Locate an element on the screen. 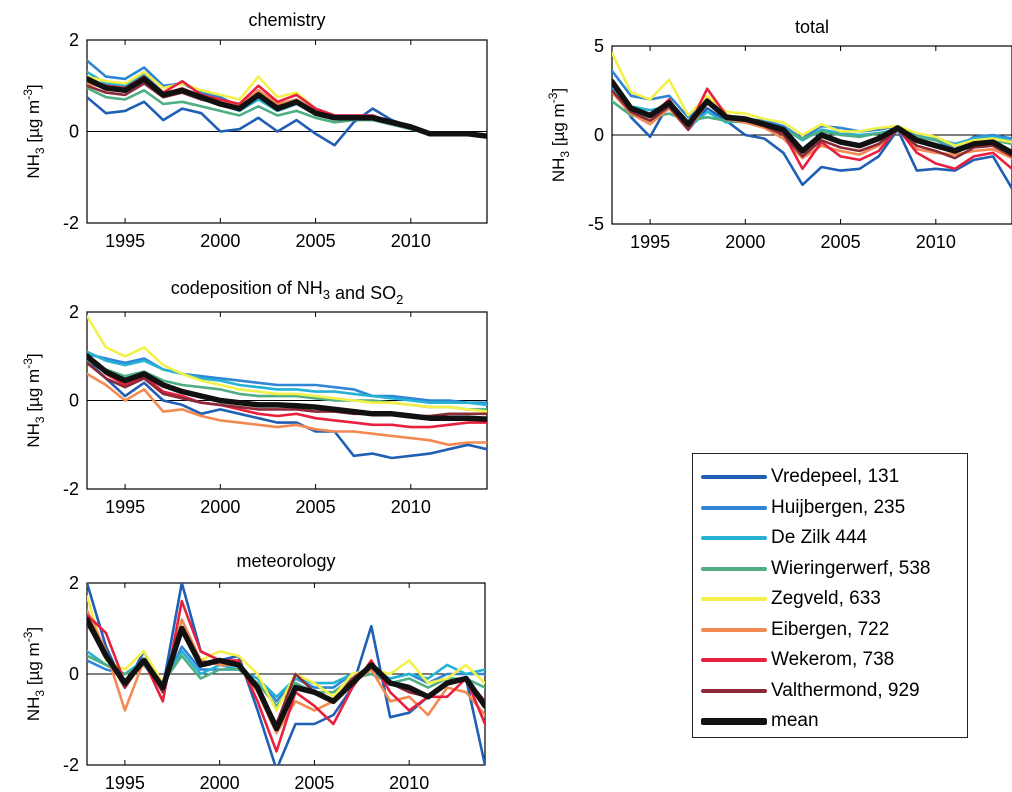 The height and width of the screenshot is (792, 1012). chemistry-xtick-label: 2000 is located at coordinates (220, 241).